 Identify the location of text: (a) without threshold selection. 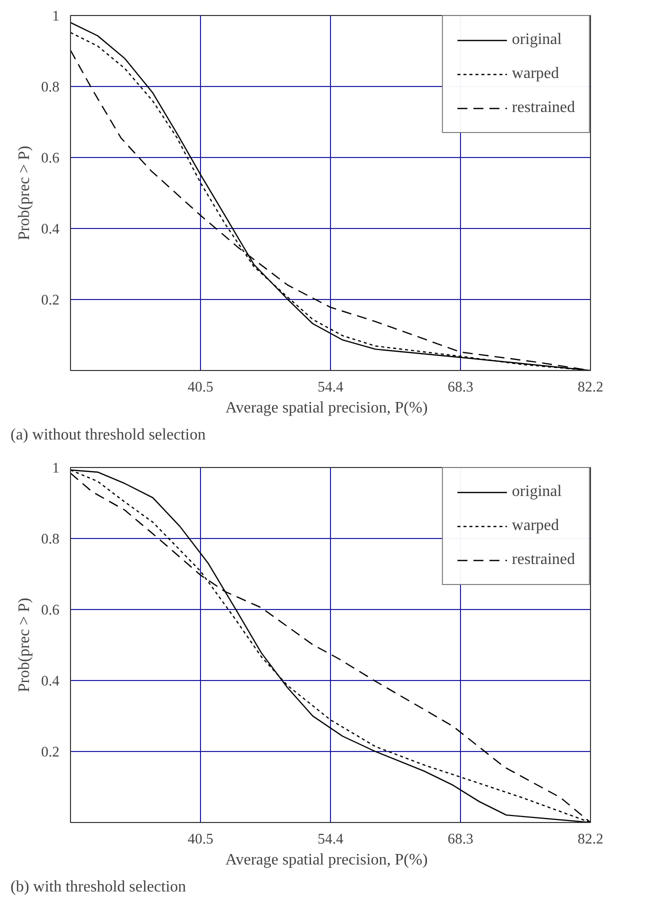
(108, 435).